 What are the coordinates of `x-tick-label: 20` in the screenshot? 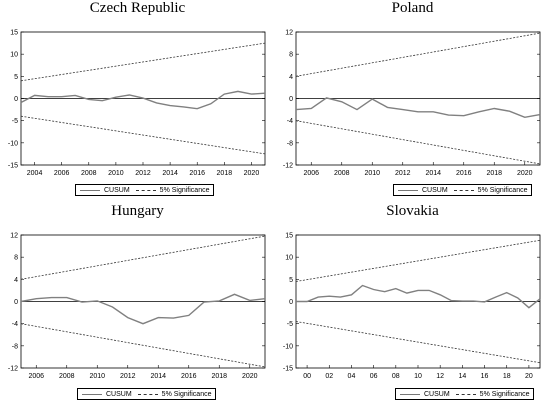 It's located at (529, 376).